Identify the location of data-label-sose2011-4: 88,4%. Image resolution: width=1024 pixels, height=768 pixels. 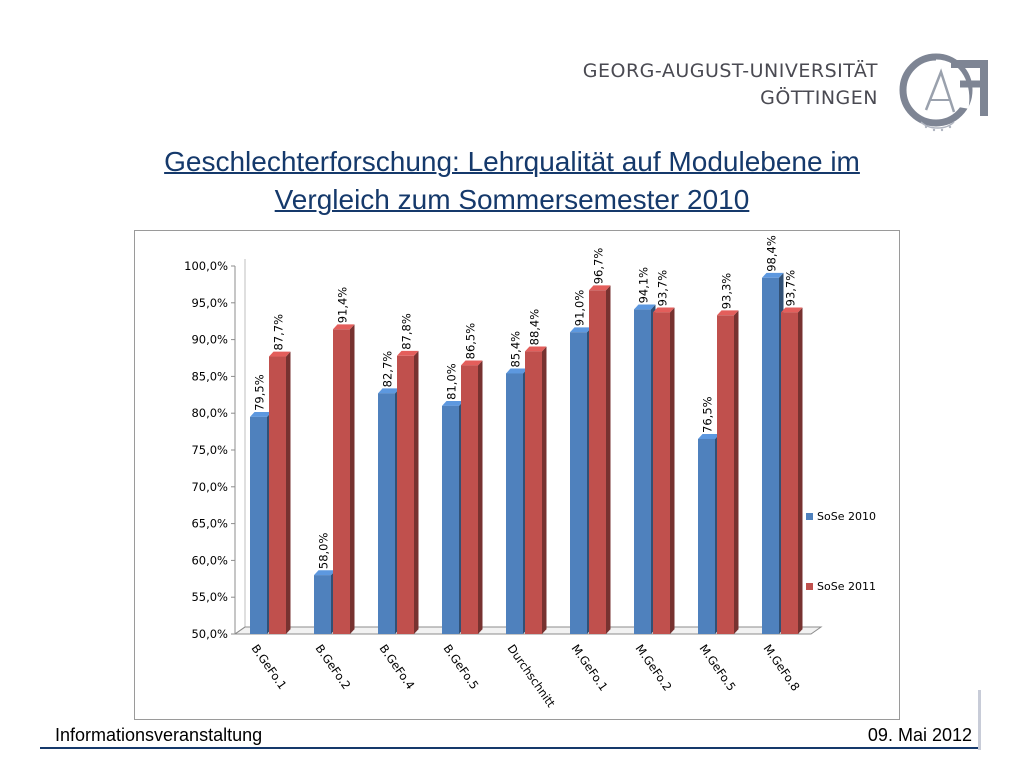
(535, 327).